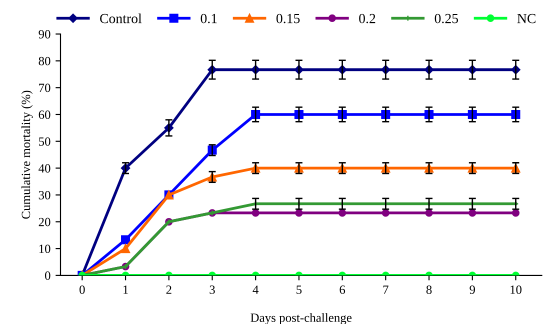 The image size is (550, 324). I want to click on x-tick-label: 2, so click(169, 290).